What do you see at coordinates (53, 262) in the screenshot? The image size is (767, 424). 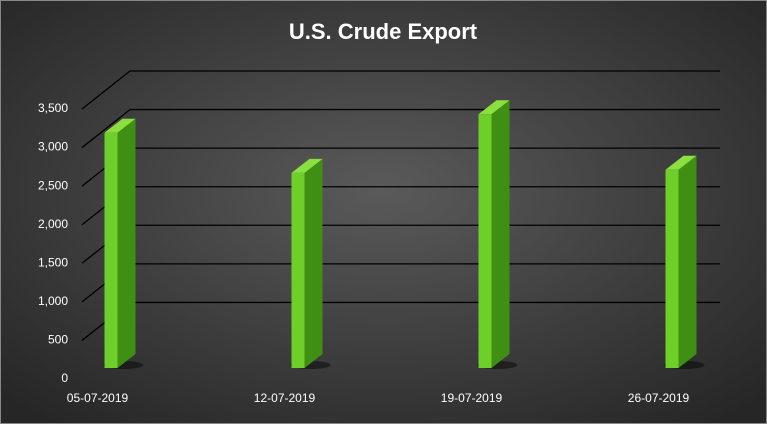 I see `y-tick-label: 1,500` at bounding box center [53, 262].